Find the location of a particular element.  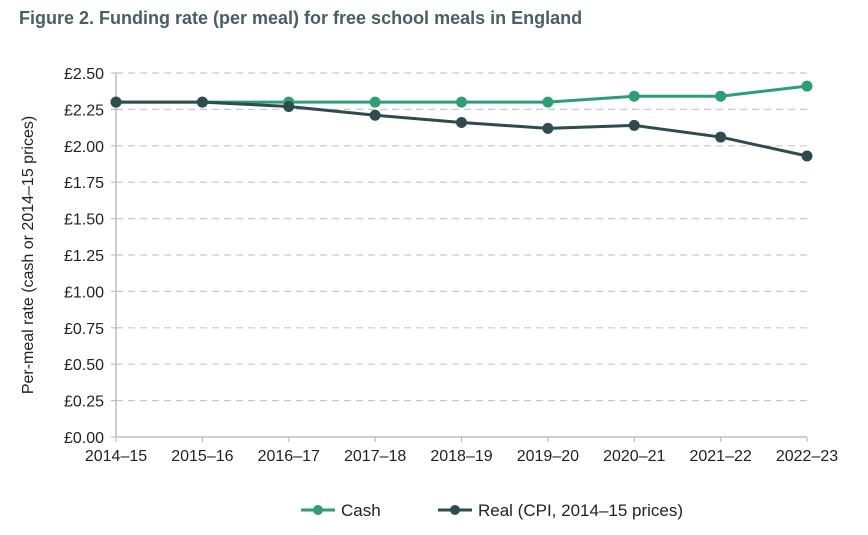

x-tick-label: 2018–19 is located at coordinates (461, 456).